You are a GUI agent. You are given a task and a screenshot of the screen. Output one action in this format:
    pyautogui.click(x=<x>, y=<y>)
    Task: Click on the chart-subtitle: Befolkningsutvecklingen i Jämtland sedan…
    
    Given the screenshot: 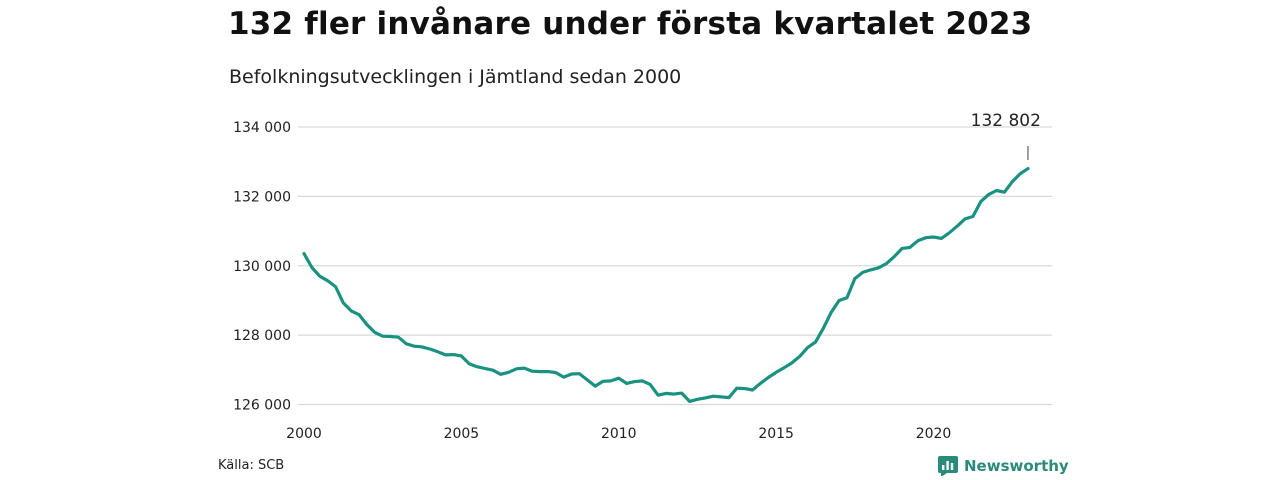 What is the action you would take?
    pyautogui.click(x=455, y=77)
    